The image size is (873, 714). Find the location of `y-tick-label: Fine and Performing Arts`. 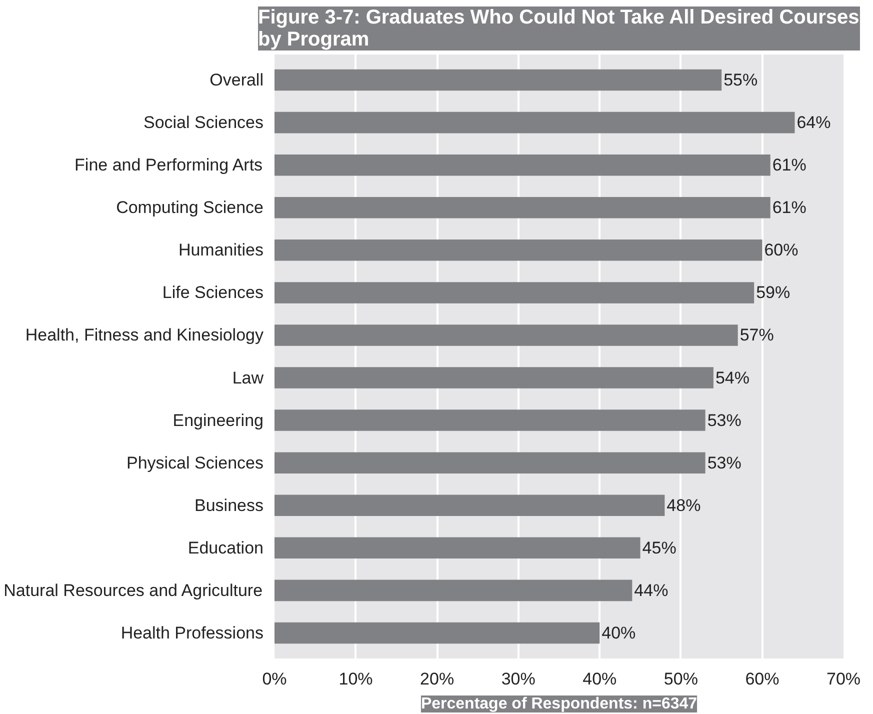

y-tick-label: Fine and Performing Arts is located at coordinates (168, 165).